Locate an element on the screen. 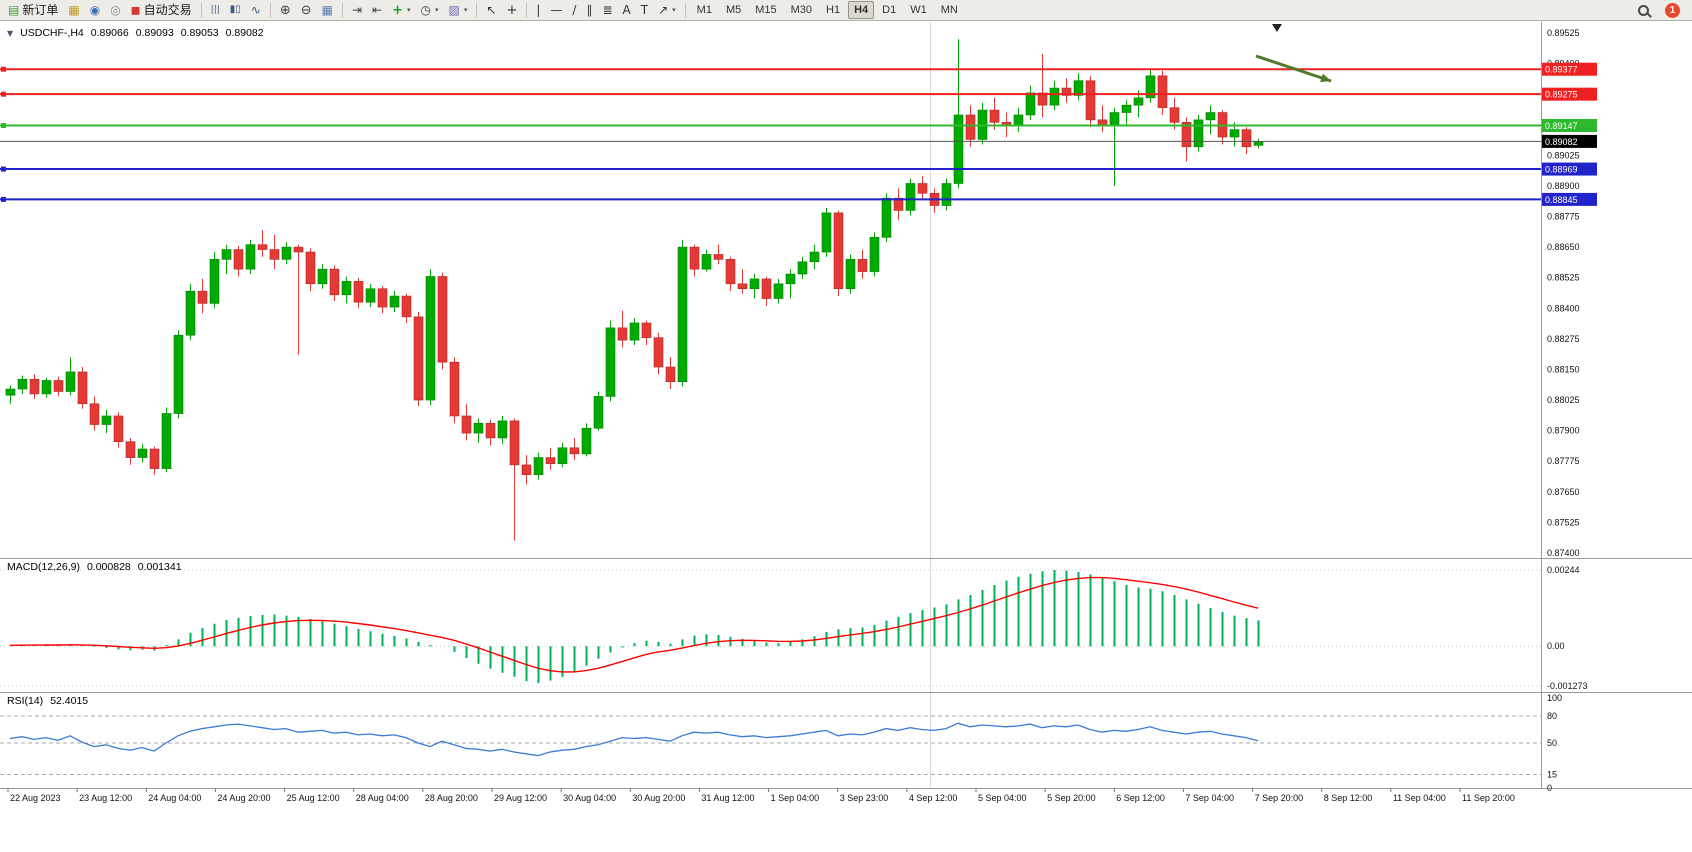 Image resolution: width=1692 pixels, height=852 pixels. notification-badge: 1 is located at coordinates (1672, 10).